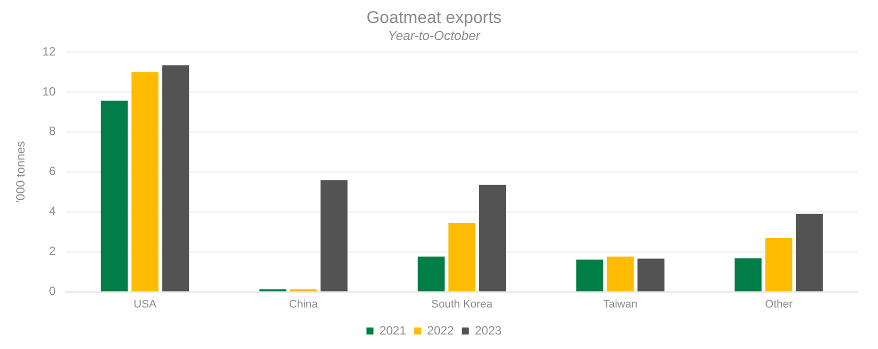  I want to click on y-tick-label: 10, so click(49, 91).